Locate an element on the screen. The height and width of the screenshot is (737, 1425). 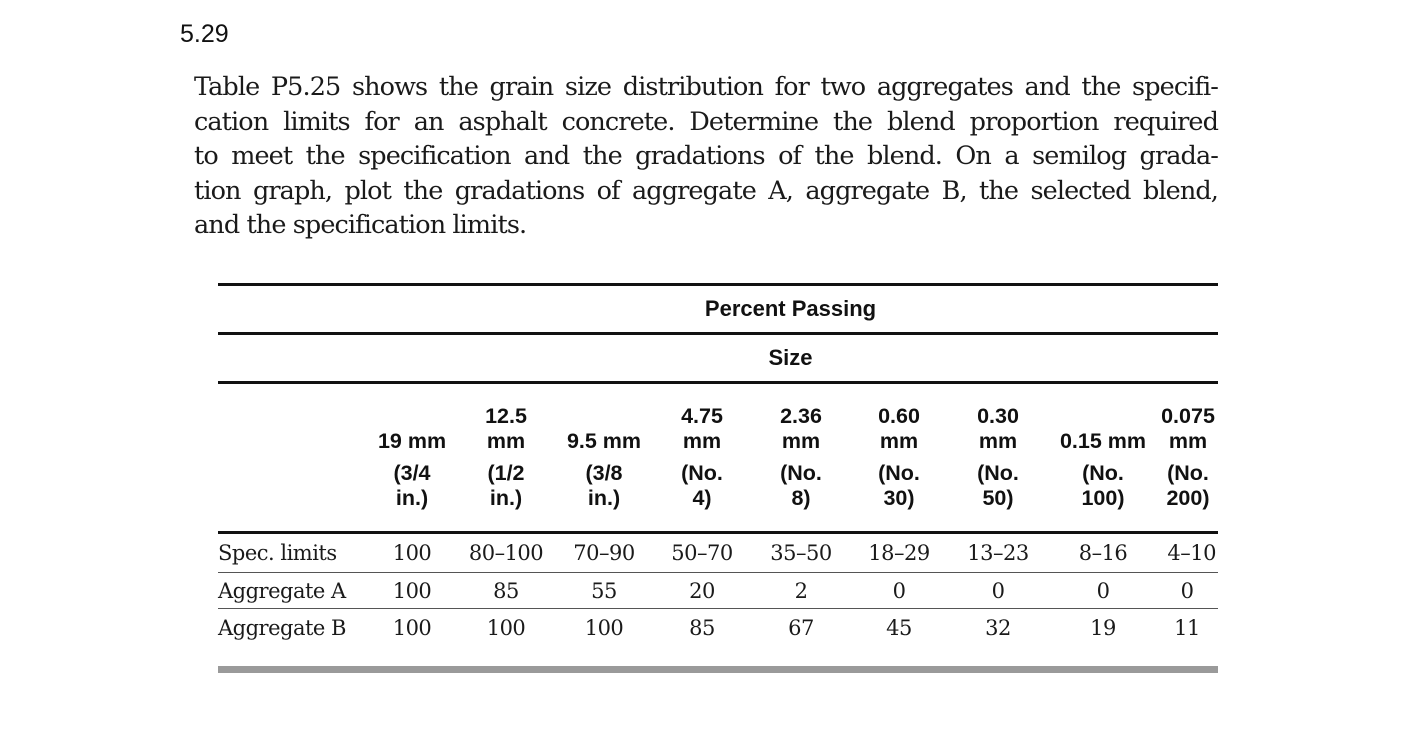
table-cell: 8–16 is located at coordinates (1103, 553).